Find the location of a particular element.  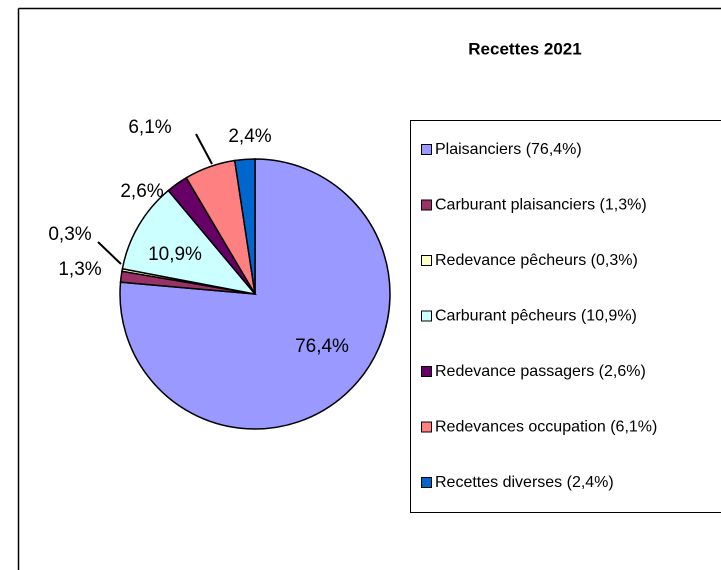

legend-label: Plaisanciers (76,4%) is located at coordinates (508, 149).